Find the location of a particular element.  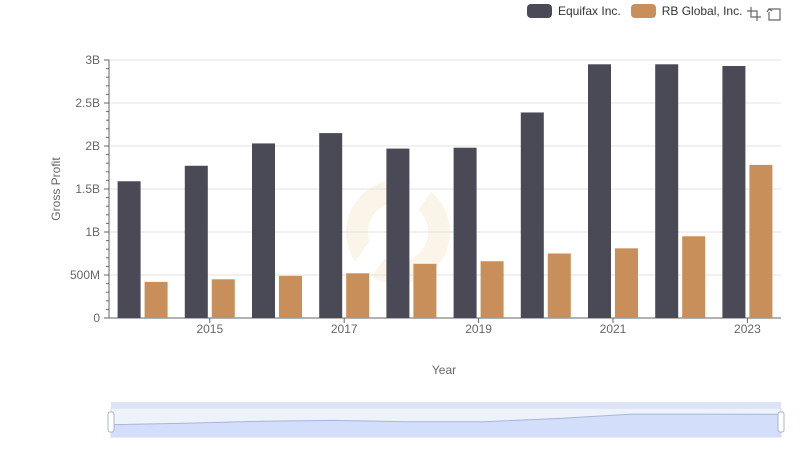

legend-item-equifax: Equifax Inc. is located at coordinates (574, 11).